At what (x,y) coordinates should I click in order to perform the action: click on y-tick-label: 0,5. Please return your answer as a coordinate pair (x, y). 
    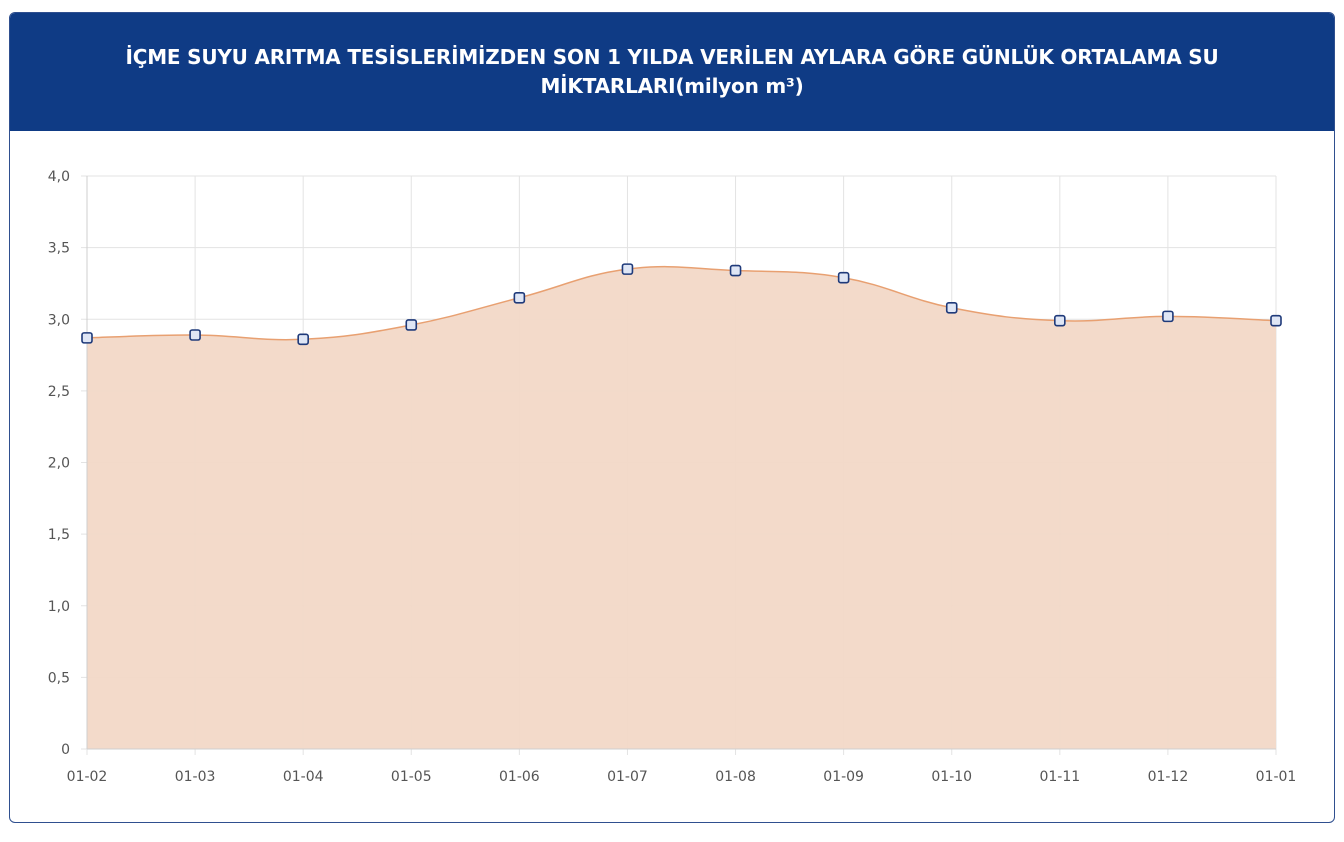
    Looking at the image, I should click on (59, 678).